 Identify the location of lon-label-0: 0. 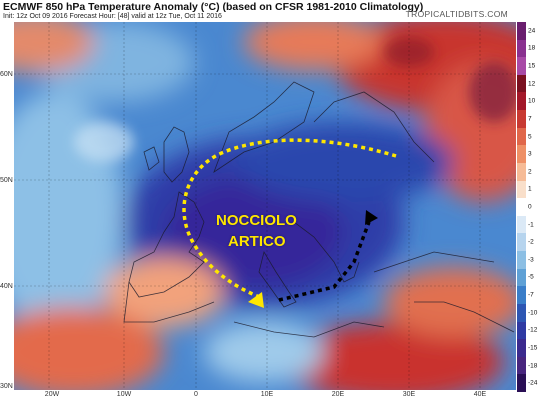
(196, 394).